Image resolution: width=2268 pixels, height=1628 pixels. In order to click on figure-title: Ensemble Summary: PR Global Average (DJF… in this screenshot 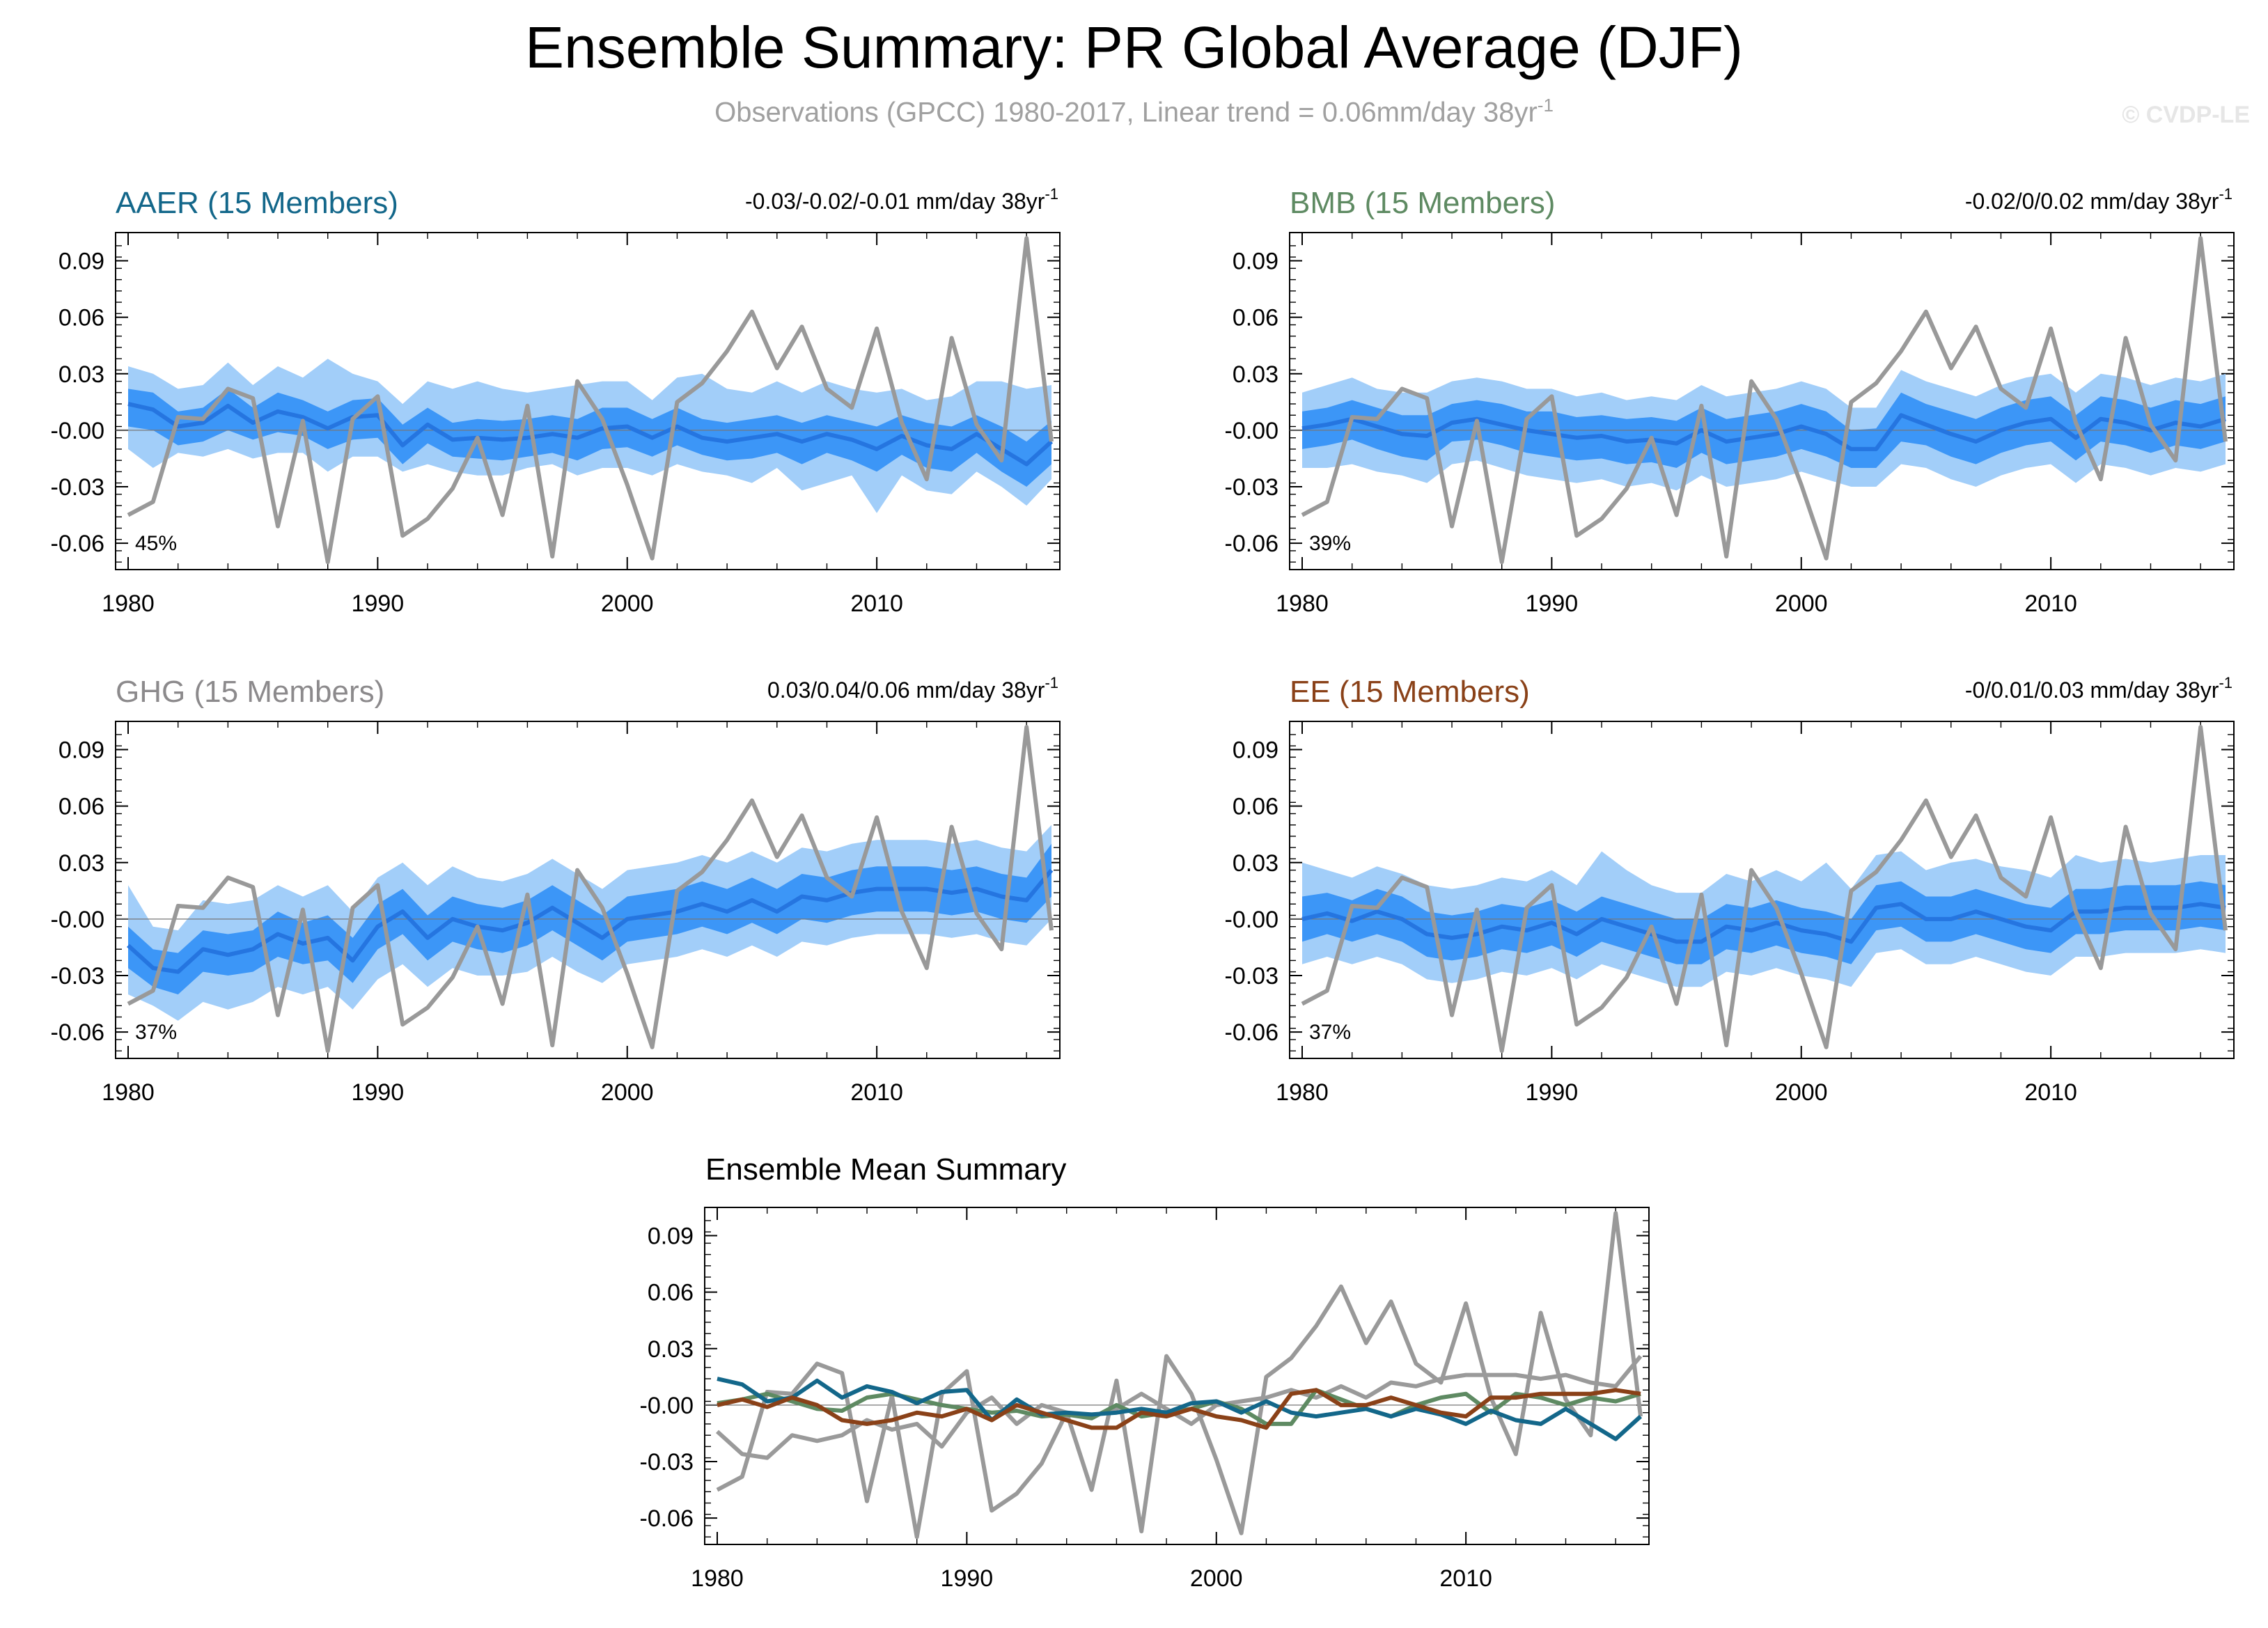, I will do `click(1134, 47)`.